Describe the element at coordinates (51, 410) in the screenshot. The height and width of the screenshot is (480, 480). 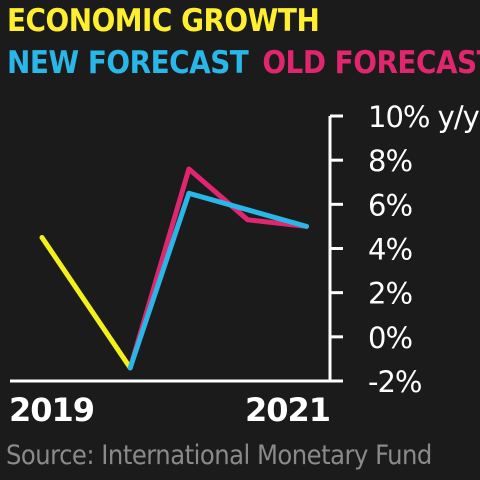
I see `x-tick-label: 2019` at that location.